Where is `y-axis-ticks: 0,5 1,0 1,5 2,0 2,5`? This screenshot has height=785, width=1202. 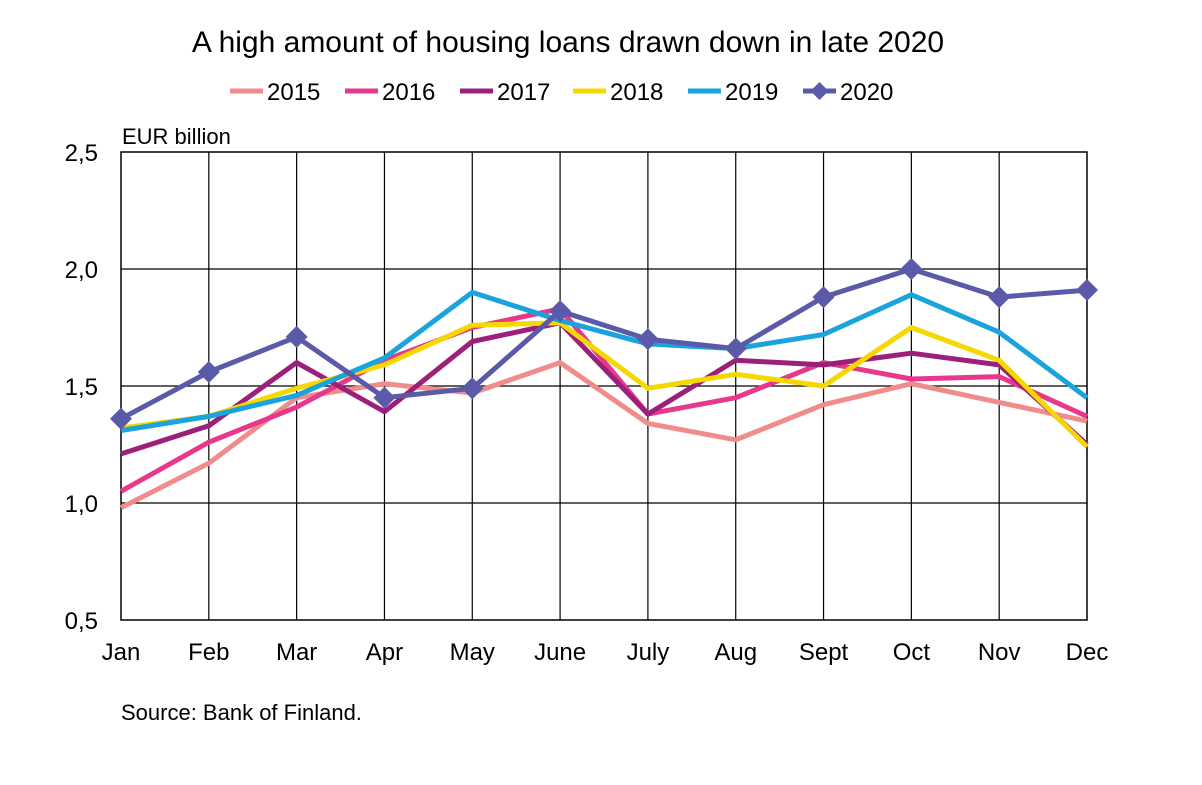 y-axis-ticks: 0,5 1,0 1,5 2,0 2,5 is located at coordinates (81, 387).